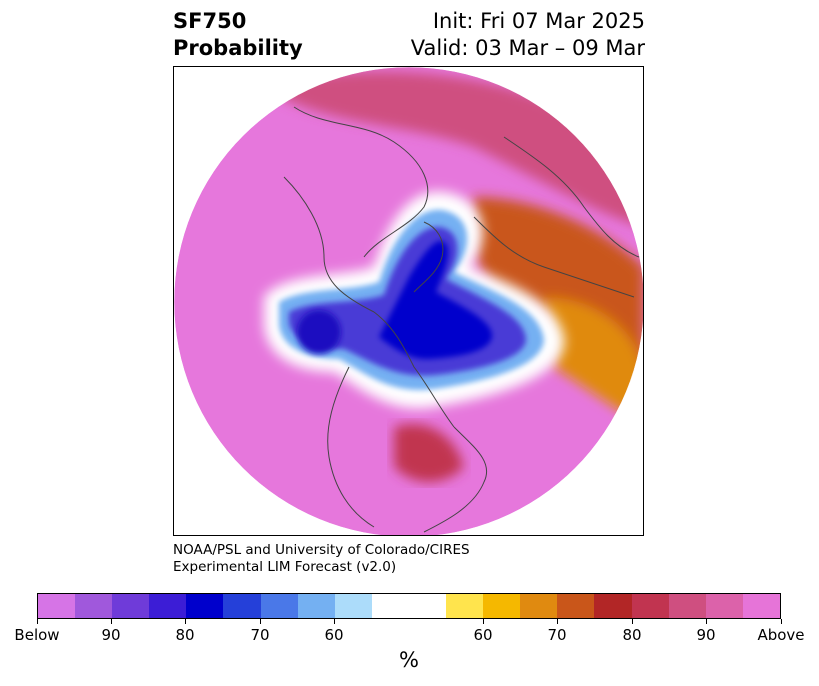  What do you see at coordinates (781, 635) in the screenshot?
I see `colorbar-tick-label: Above` at bounding box center [781, 635].